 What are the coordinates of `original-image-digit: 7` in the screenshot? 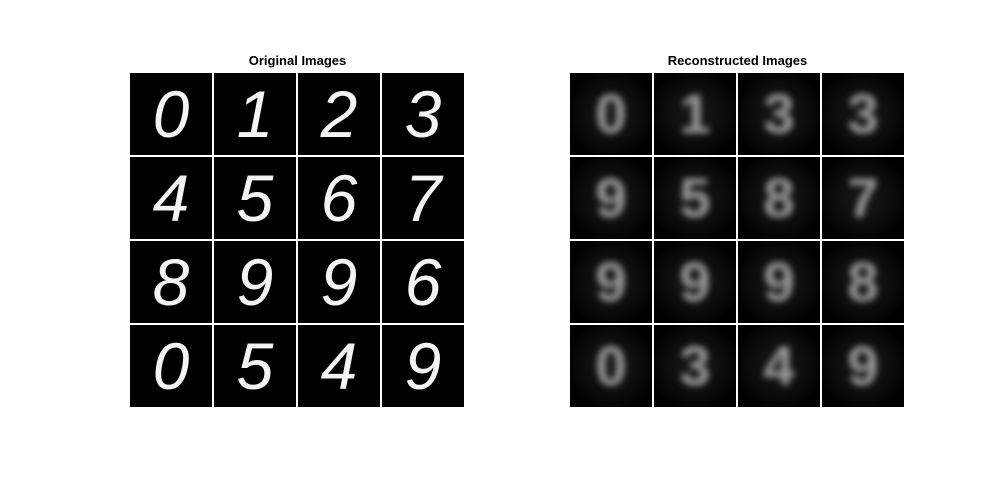 It's located at (423, 198).